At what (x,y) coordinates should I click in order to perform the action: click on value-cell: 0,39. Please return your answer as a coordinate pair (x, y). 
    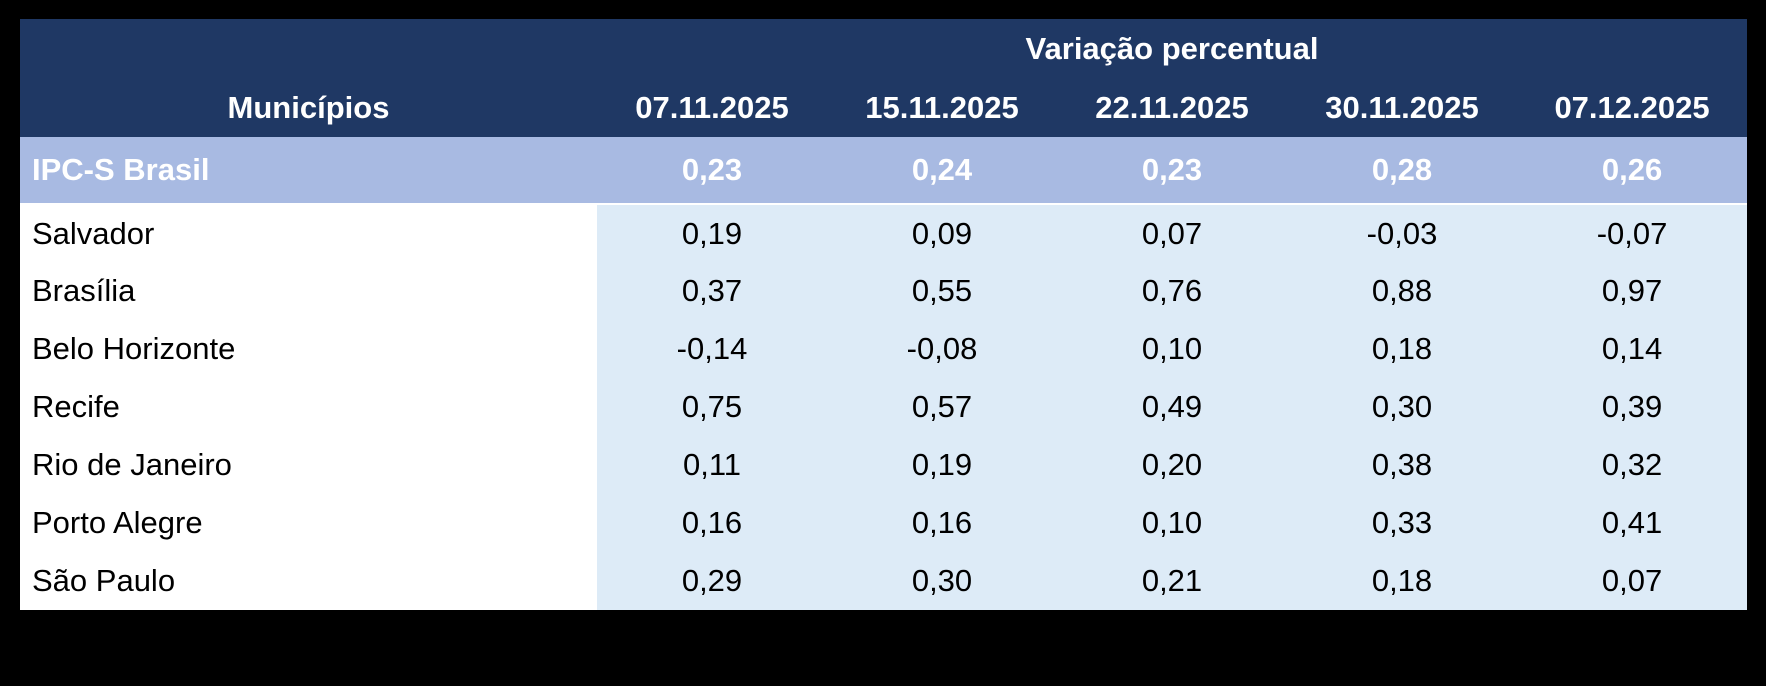
    Looking at the image, I should click on (1632, 407).